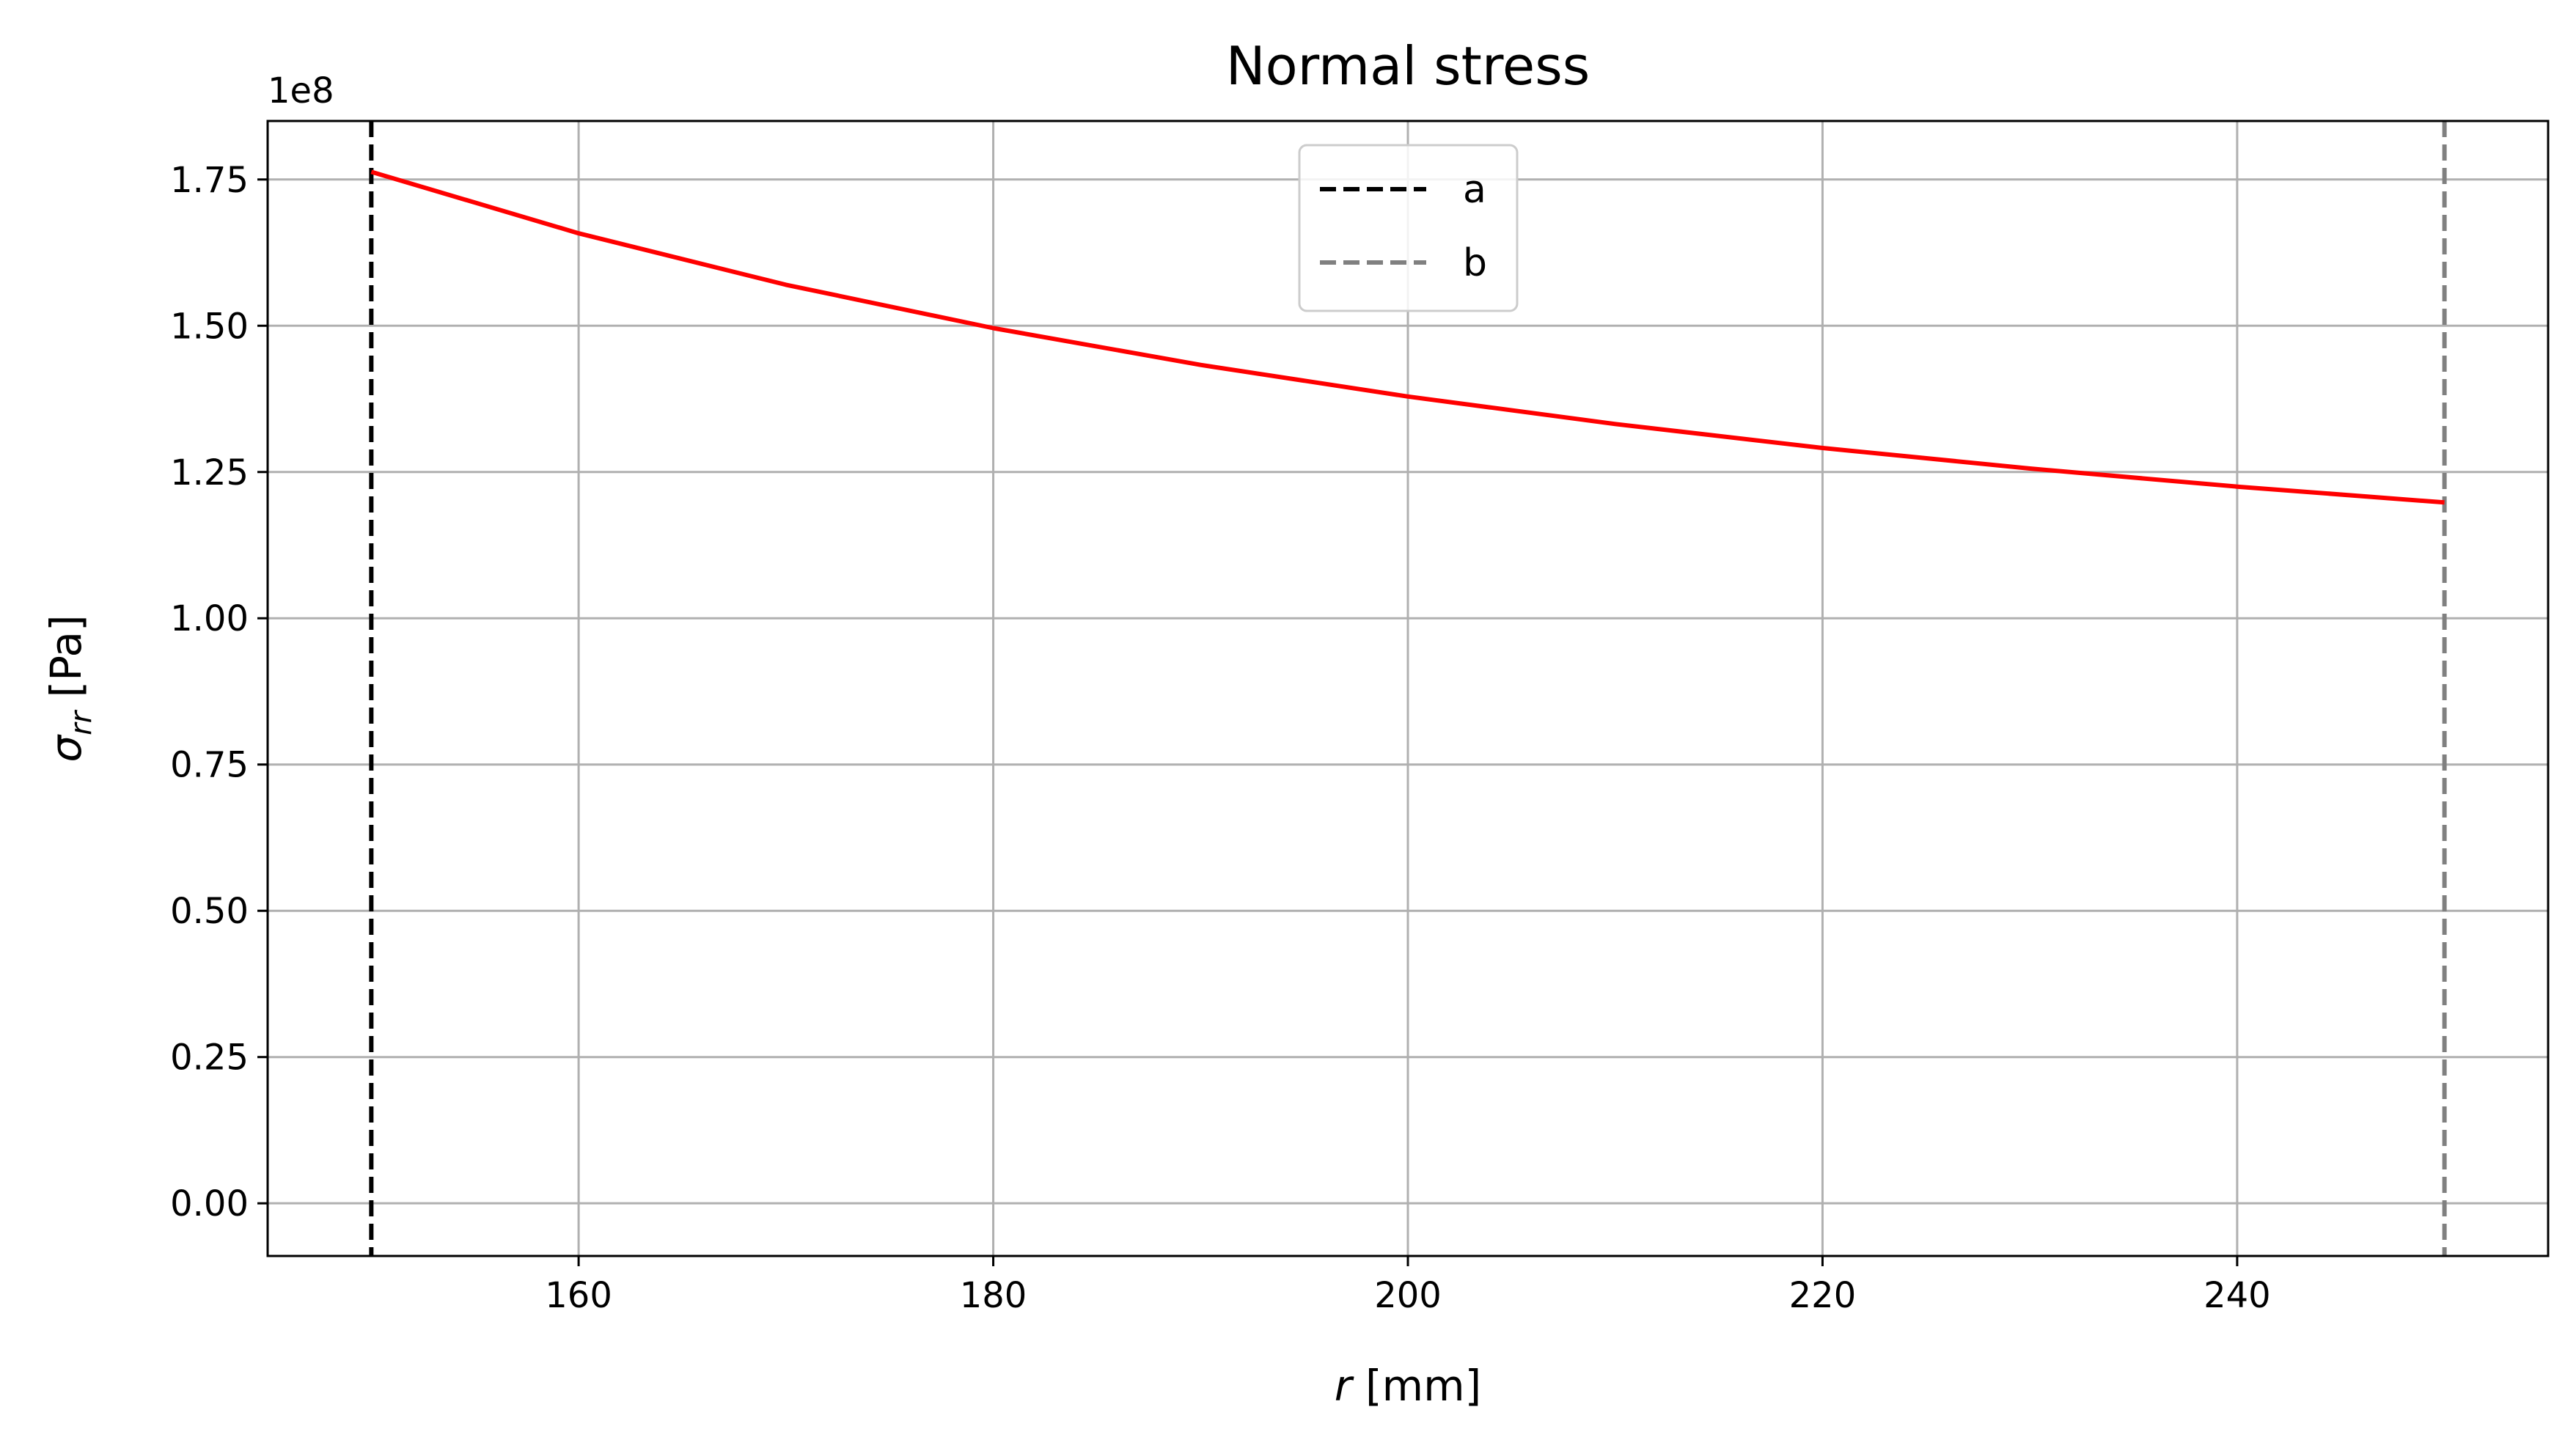 This screenshot has height=1451, width=2576. Describe the element at coordinates (2237, 1295) in the screenshot. I see `x-tick-label: 240` at that location.